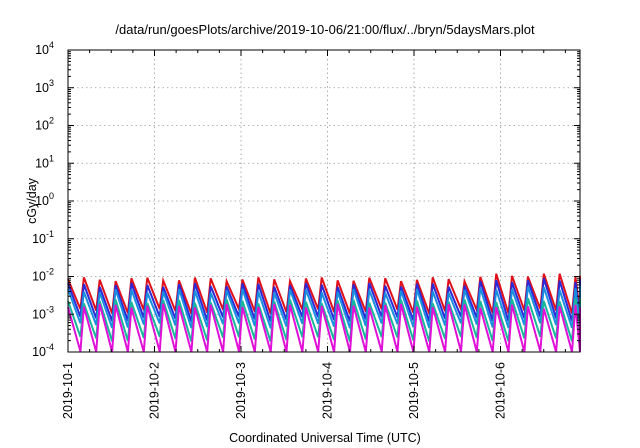  What do you see at coordinates (43, 237) in the screenshot?
I see `y-tick-label: 10⁻¹` at bounding box center [43, 237].